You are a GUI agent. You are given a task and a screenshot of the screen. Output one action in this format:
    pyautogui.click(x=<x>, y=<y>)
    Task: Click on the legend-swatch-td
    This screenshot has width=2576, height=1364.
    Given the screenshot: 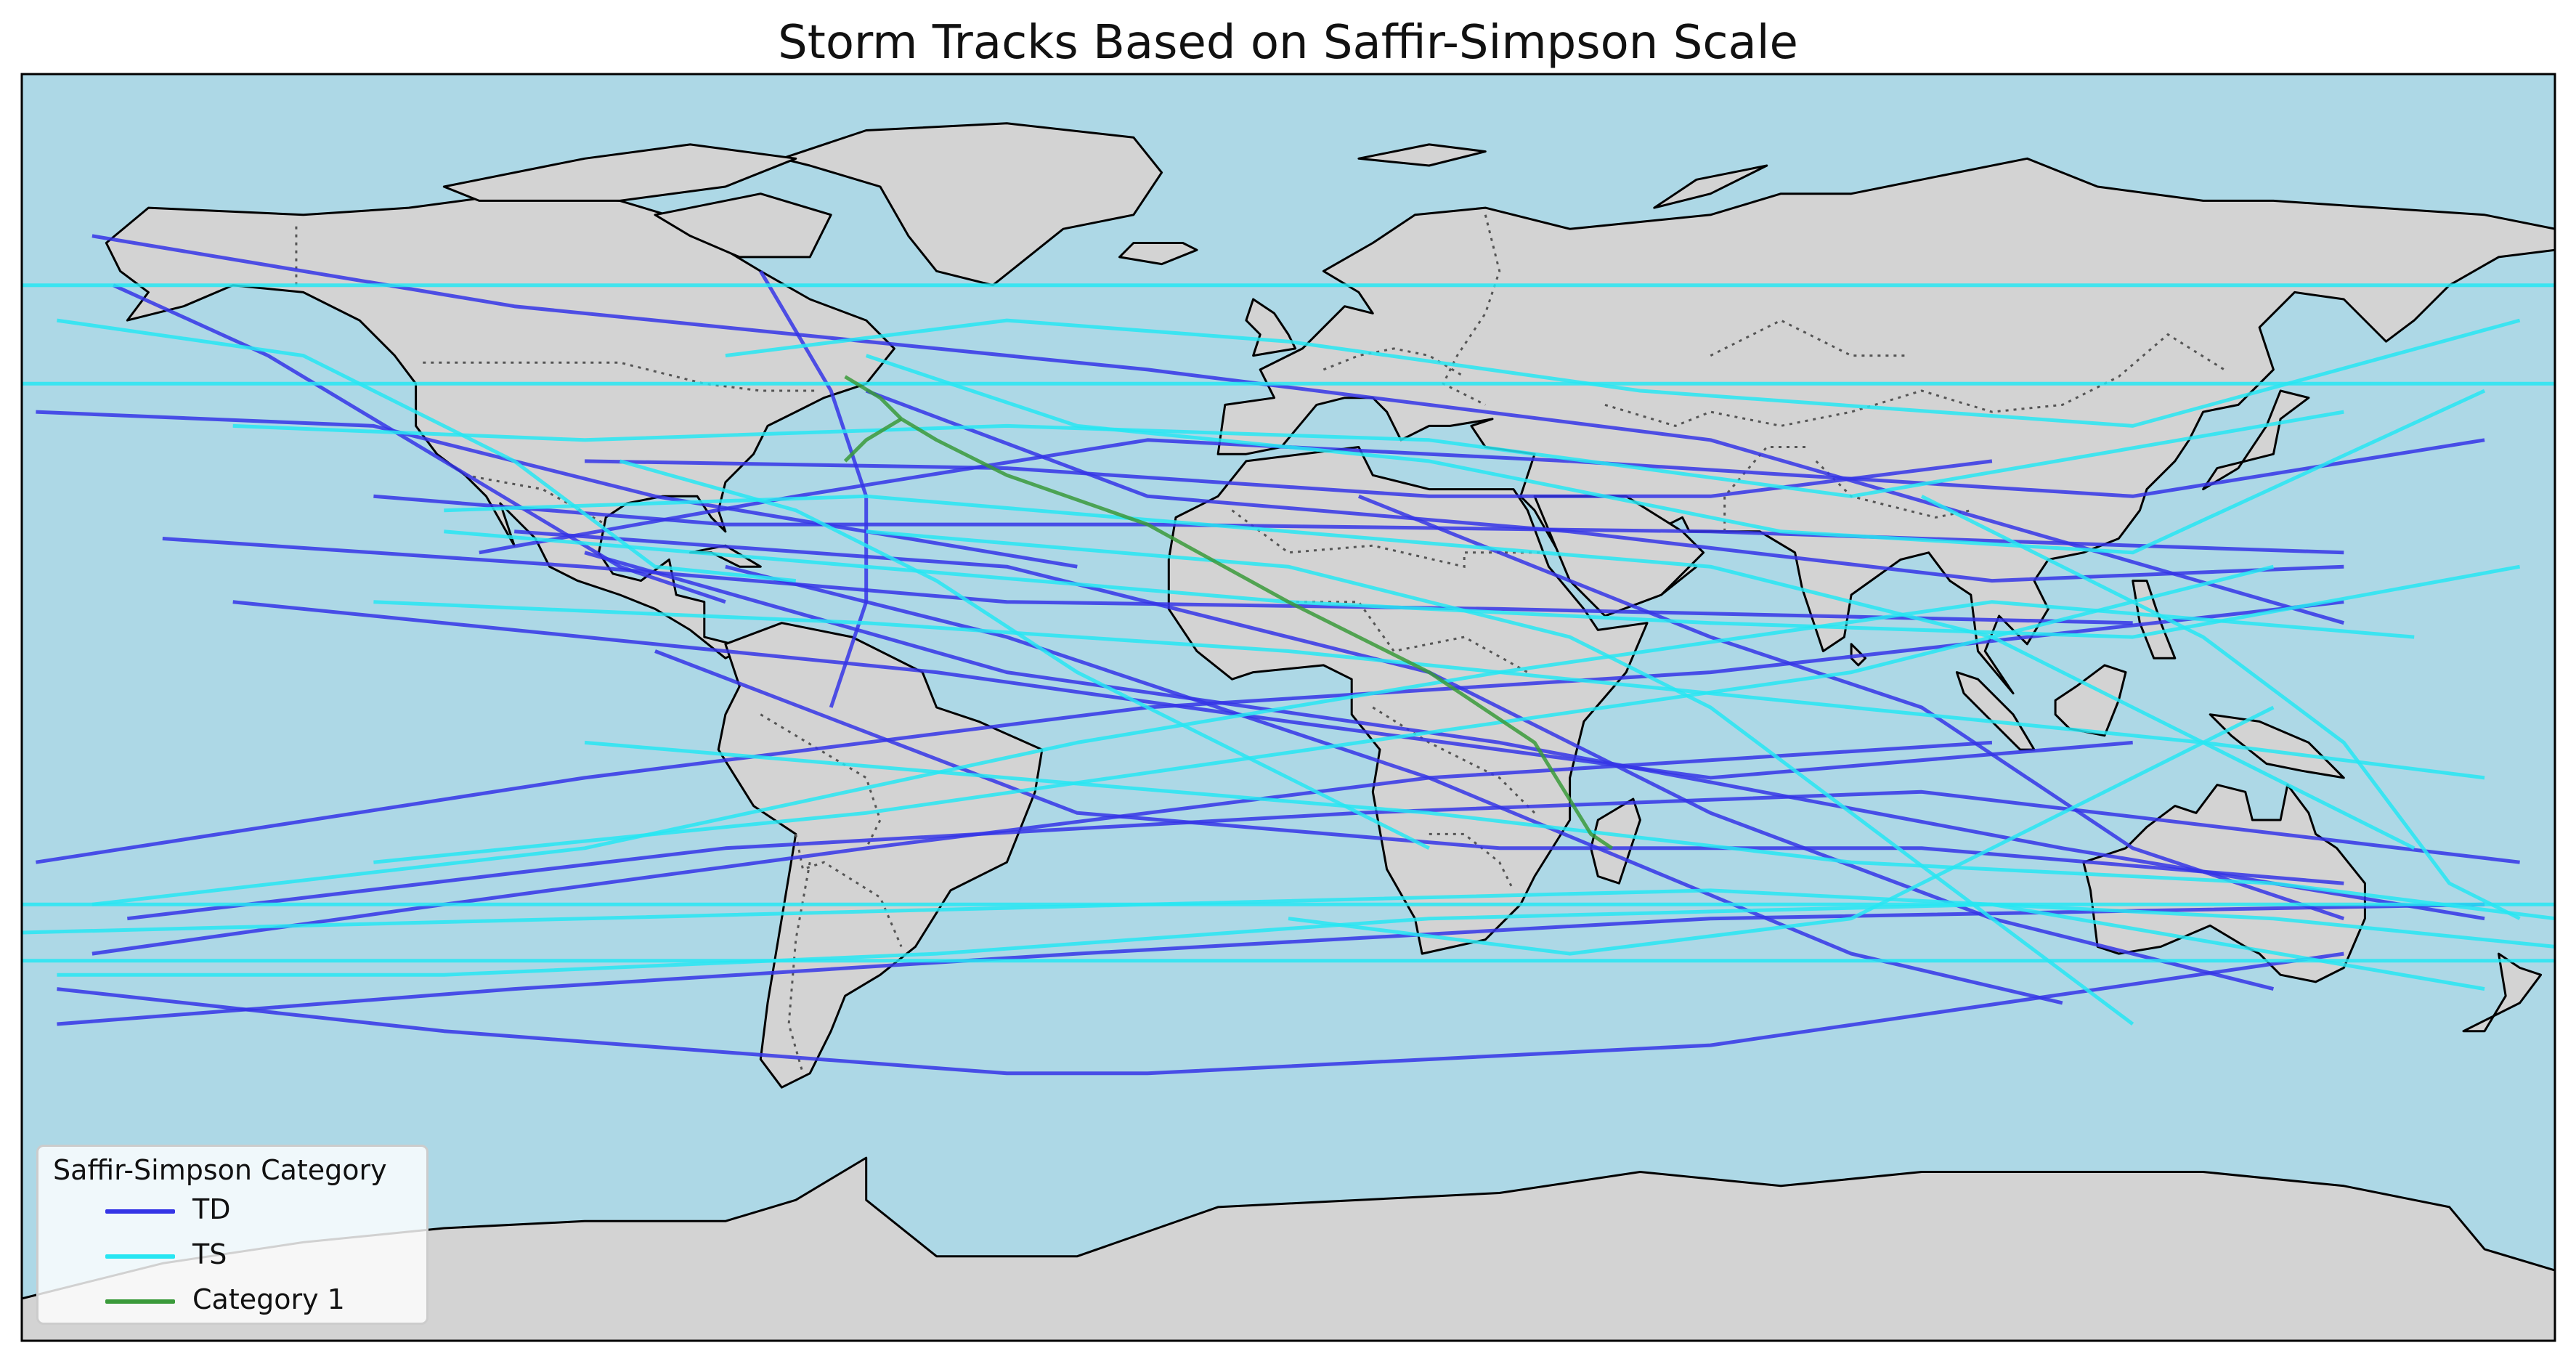 What is the action you would take?
    pyautogui.click(x=140, y=1212)
    